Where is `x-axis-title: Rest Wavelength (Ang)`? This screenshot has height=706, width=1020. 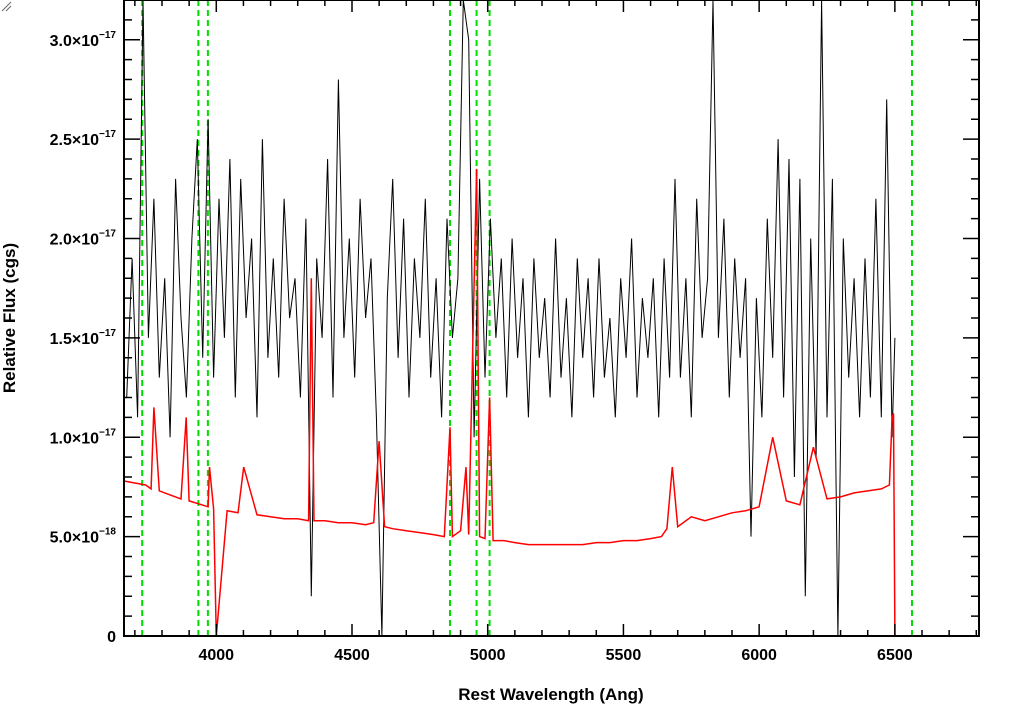 x-axis-title: Rest Wavelength (Ang) is located at coordinates (550, 694).